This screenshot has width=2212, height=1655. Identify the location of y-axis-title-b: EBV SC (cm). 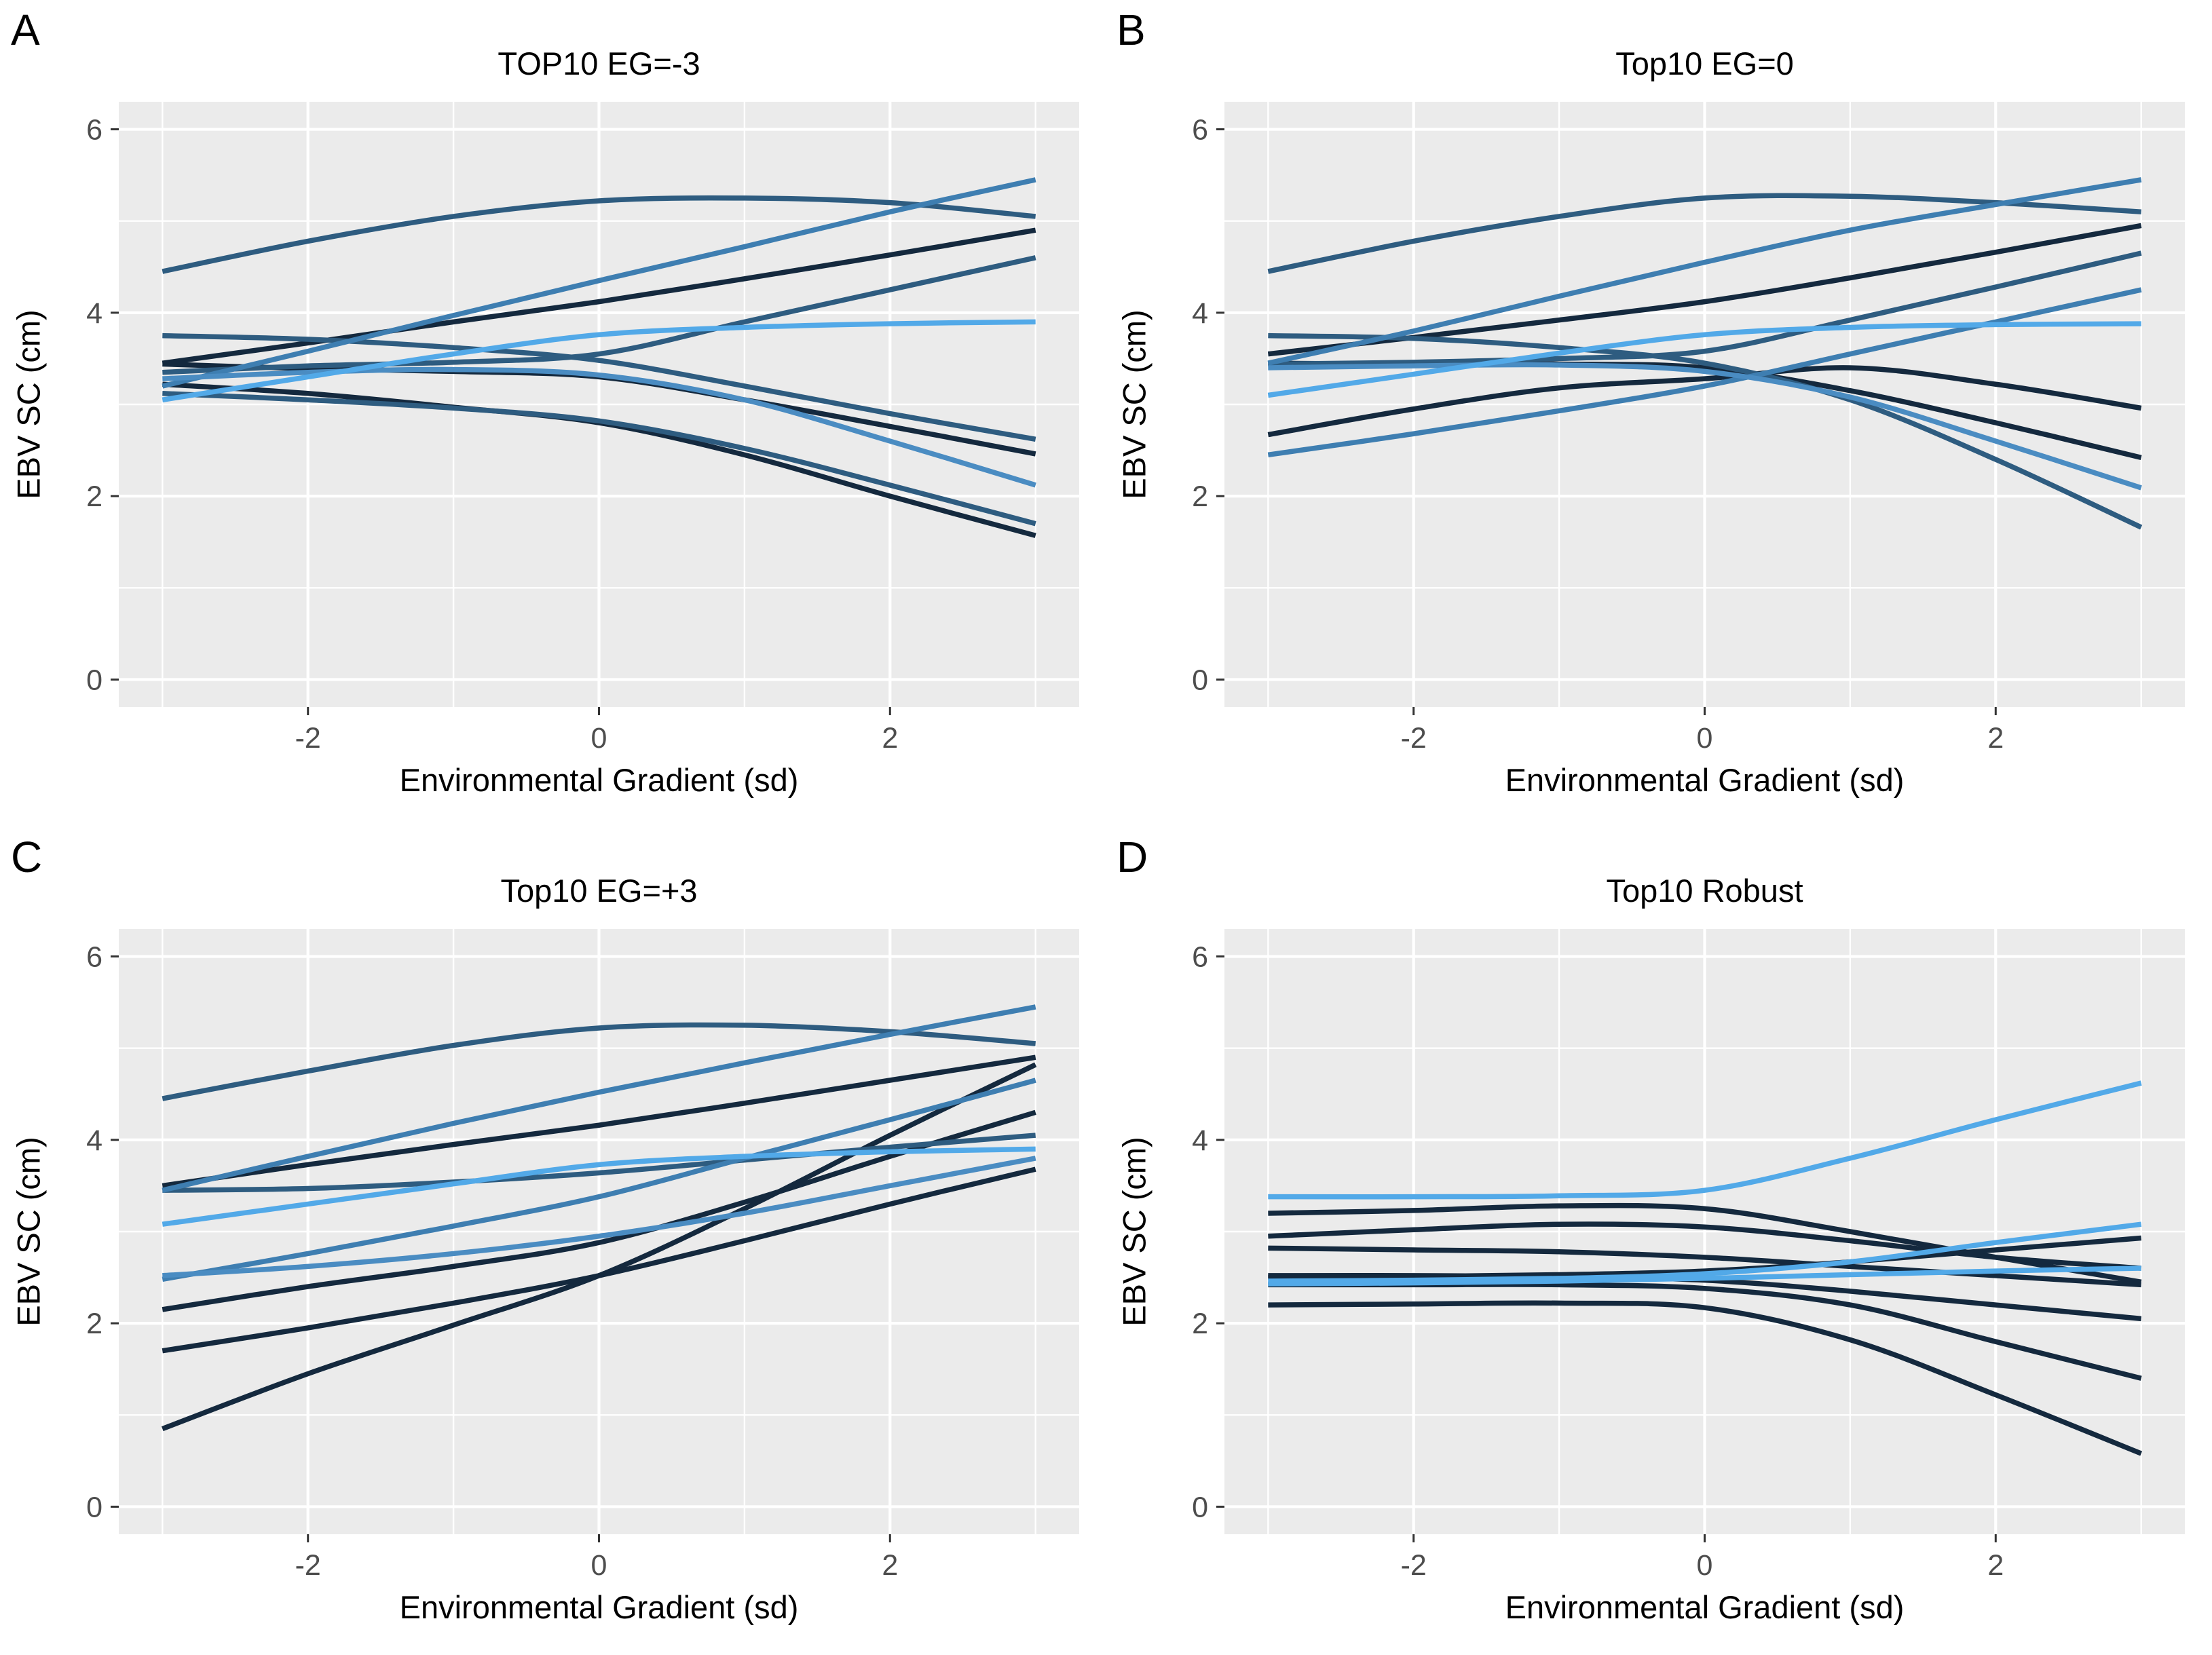
(1134, 404).